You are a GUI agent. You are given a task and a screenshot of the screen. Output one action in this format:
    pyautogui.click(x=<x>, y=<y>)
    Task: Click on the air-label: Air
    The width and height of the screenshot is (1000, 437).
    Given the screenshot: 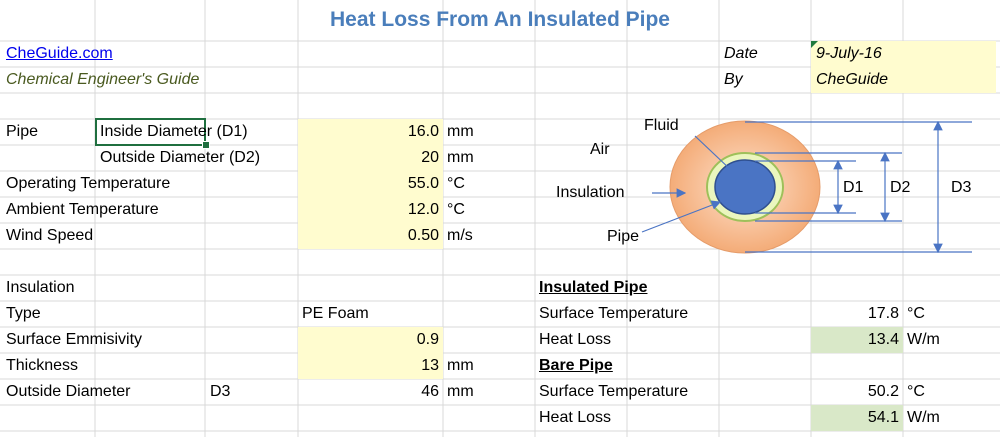 What is the action you would take?
    pyautogui.click(x=600, y=149)
    